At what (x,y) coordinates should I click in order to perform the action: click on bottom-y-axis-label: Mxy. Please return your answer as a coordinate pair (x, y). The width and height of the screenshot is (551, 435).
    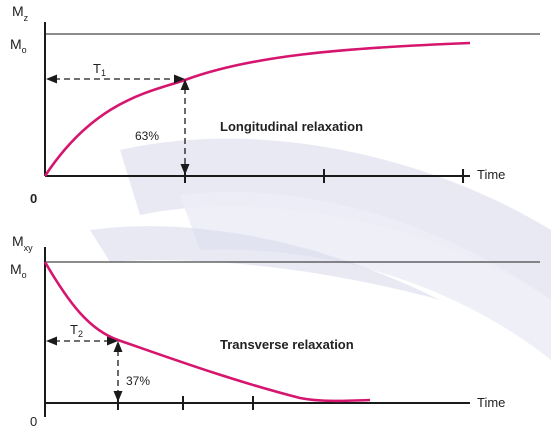
    Looking at the image, I should click on (22, 243).